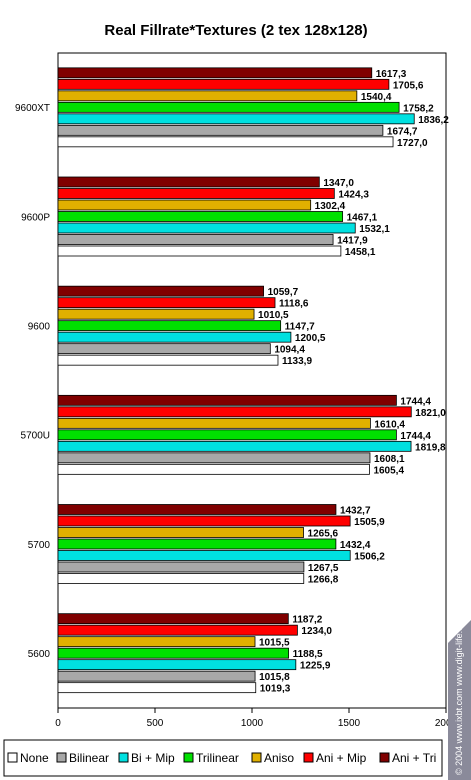 The image size is (471, 780). Describe the element at coordinates (352, 241) in the screenshot. I see `data-label: 1417,9` at that location.